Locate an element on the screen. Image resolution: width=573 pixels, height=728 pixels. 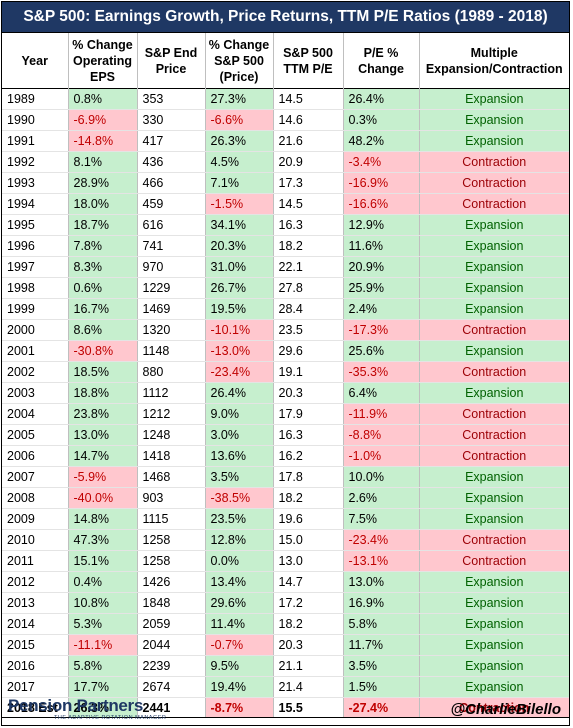
cell-pe-change: -35.3% is located at coordinates (380, 372).